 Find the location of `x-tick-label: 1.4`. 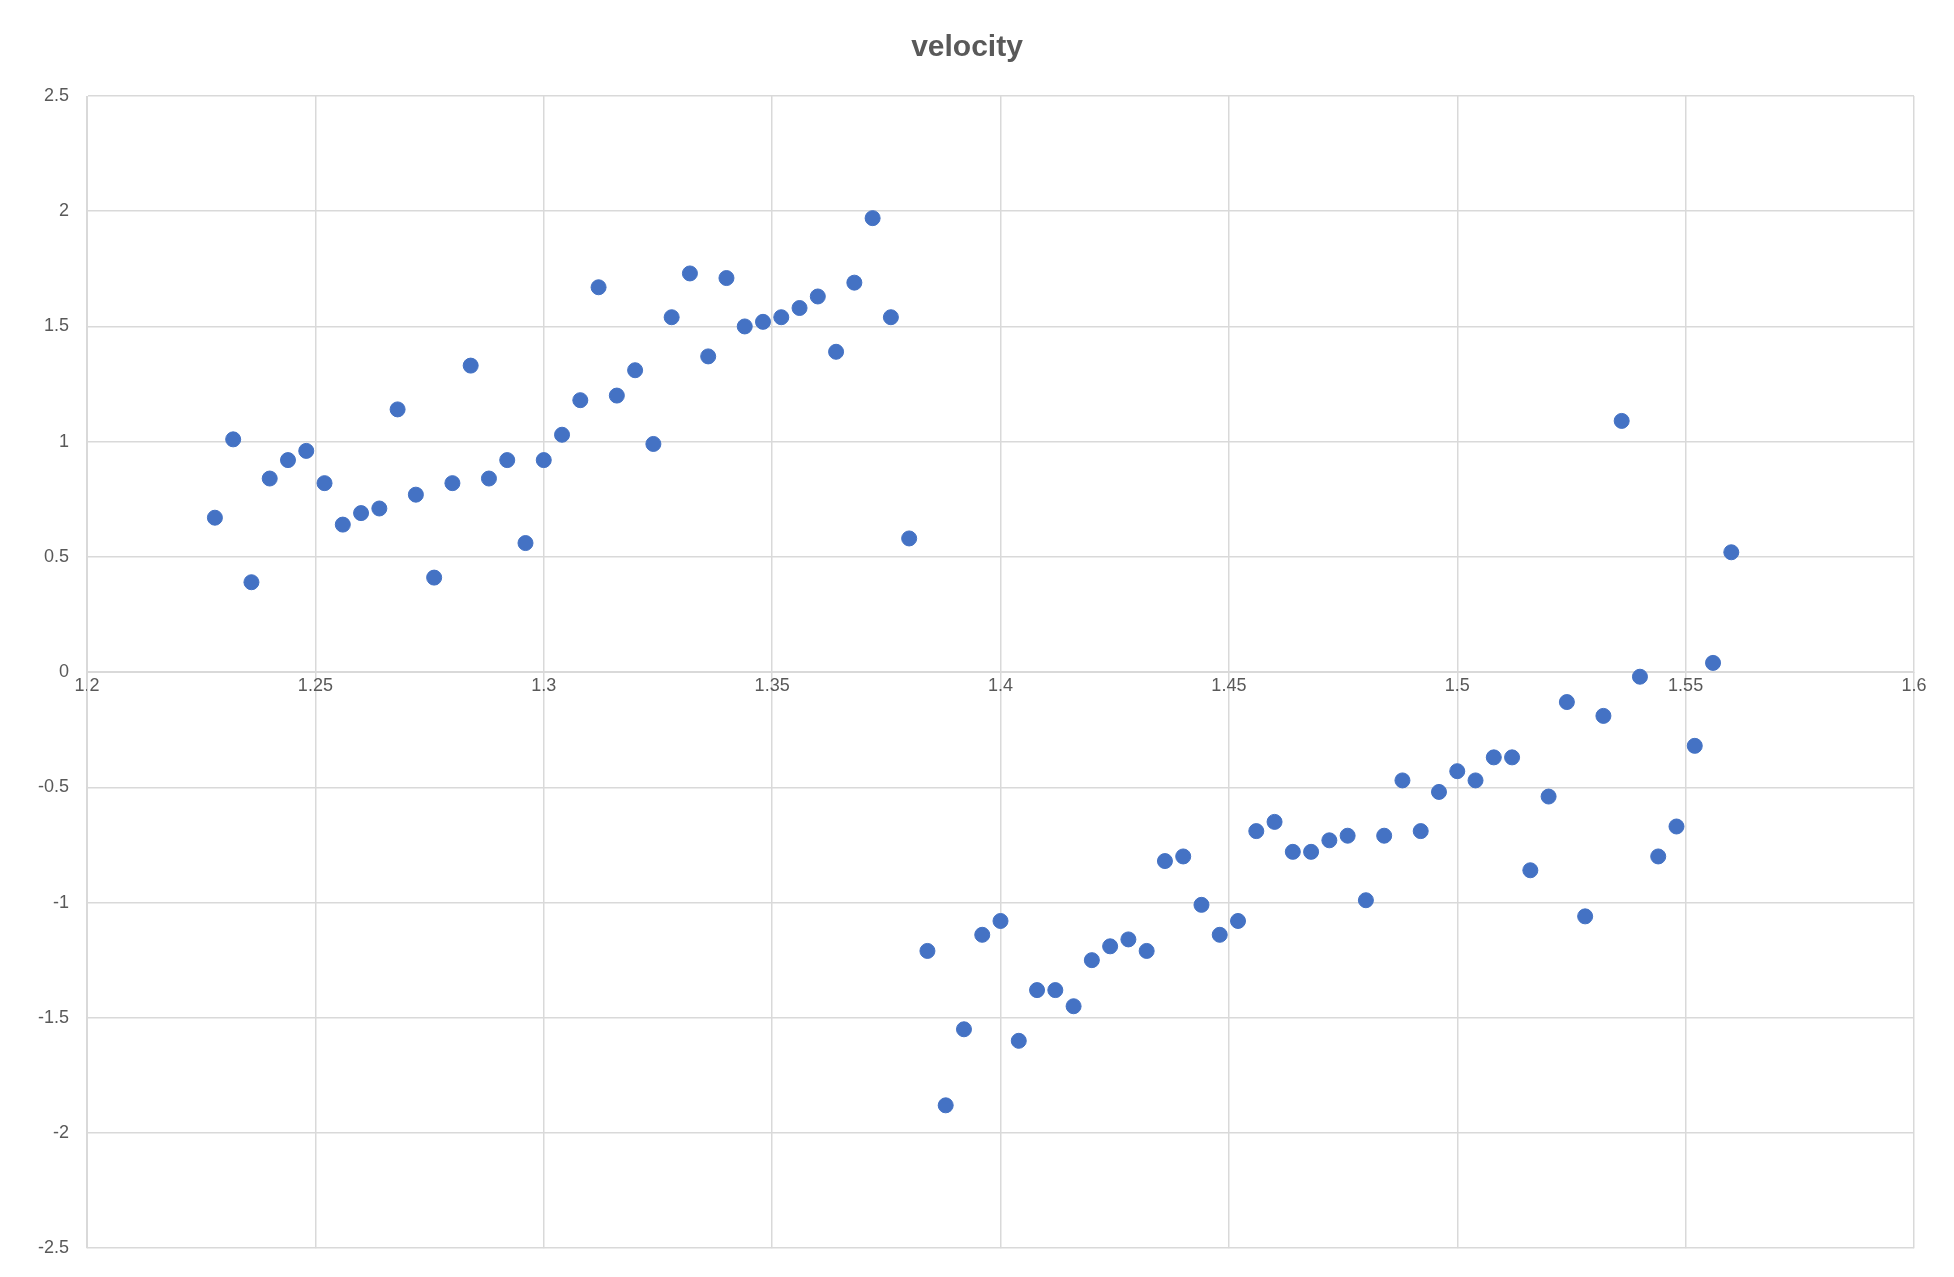

x-tick-label: 1.4 is located at coordinates (1000, 684).